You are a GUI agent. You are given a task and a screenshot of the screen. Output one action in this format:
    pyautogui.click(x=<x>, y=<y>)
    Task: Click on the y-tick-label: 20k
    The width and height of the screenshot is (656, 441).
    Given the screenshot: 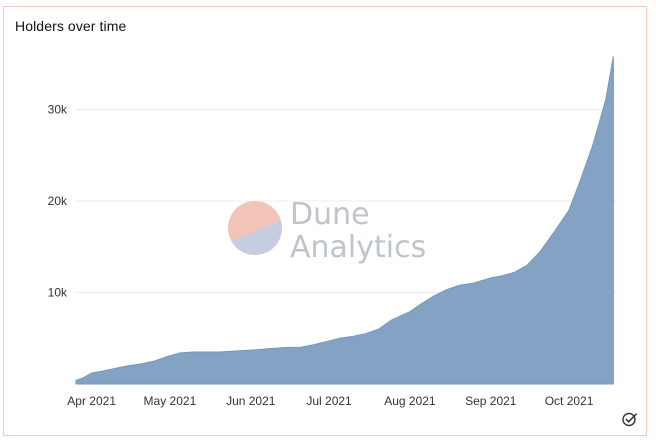 What is the action you would take?
    pyautogui.click(x=58, y=201)
    